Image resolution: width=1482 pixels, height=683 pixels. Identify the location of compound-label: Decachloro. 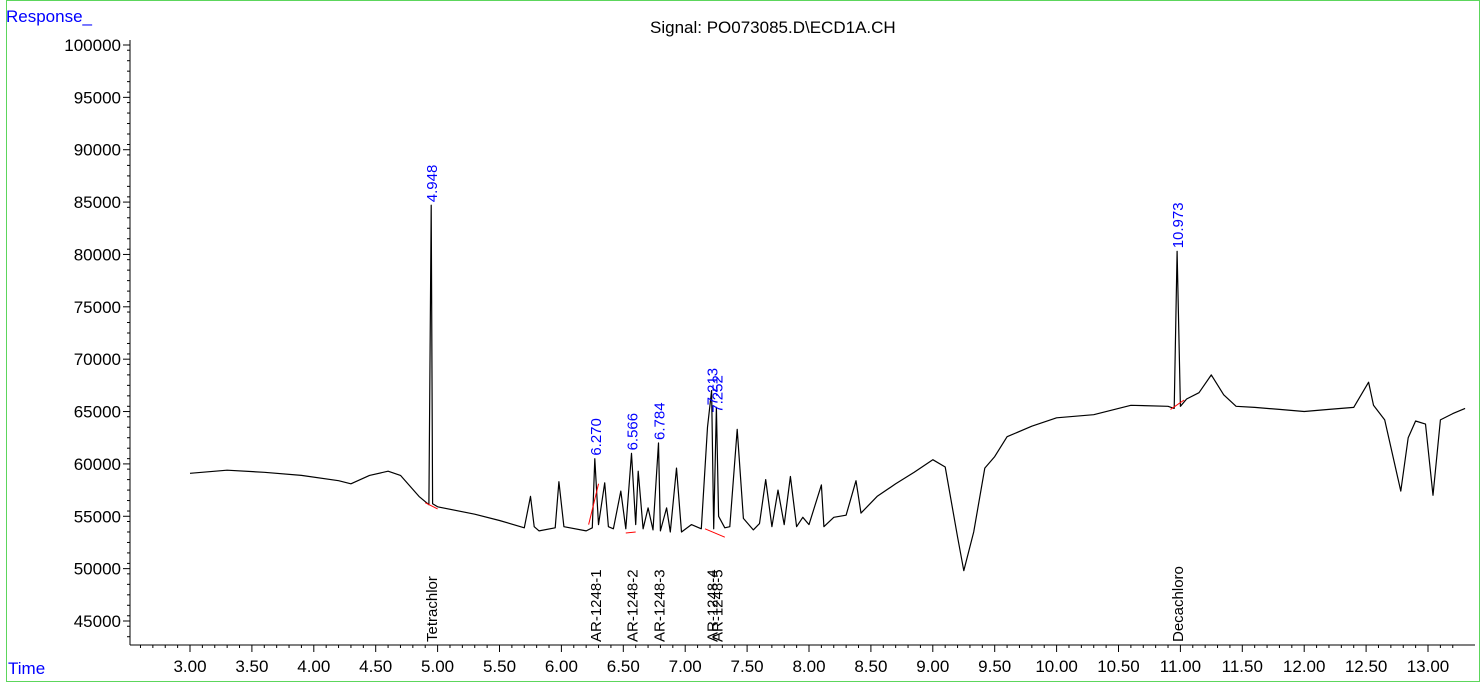
(1178, 604).